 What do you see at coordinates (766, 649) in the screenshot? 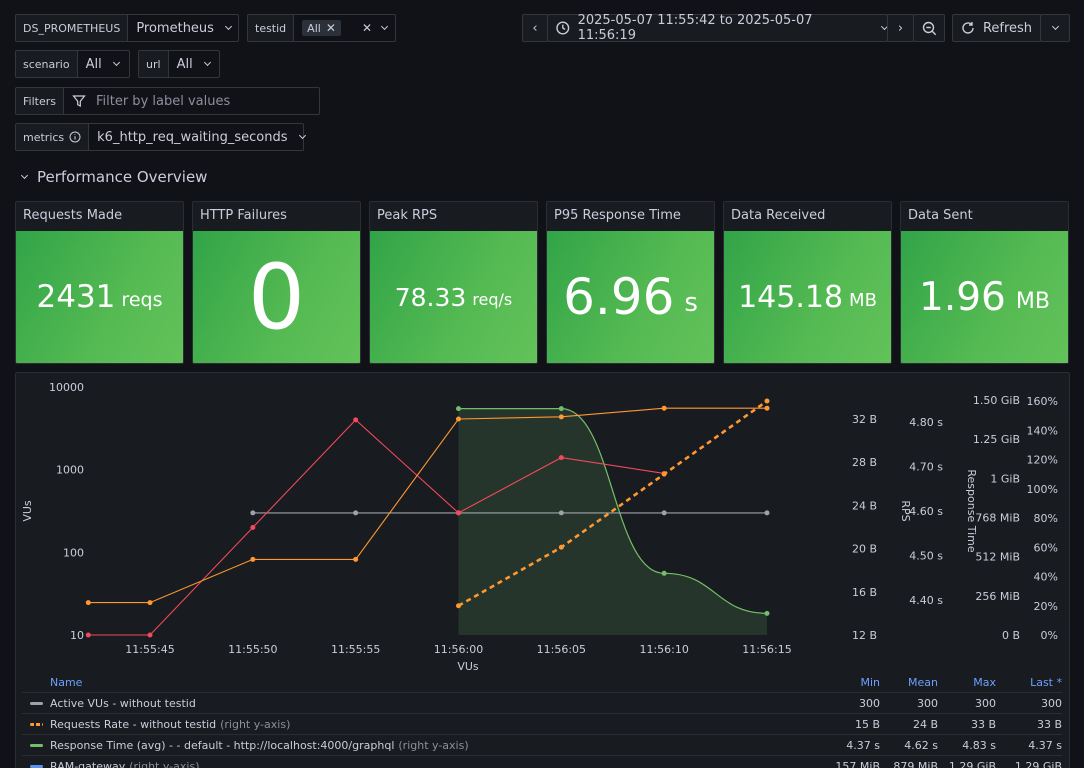
I see `x-tick-label: 11:56:15` at bounding box center [766, 649].